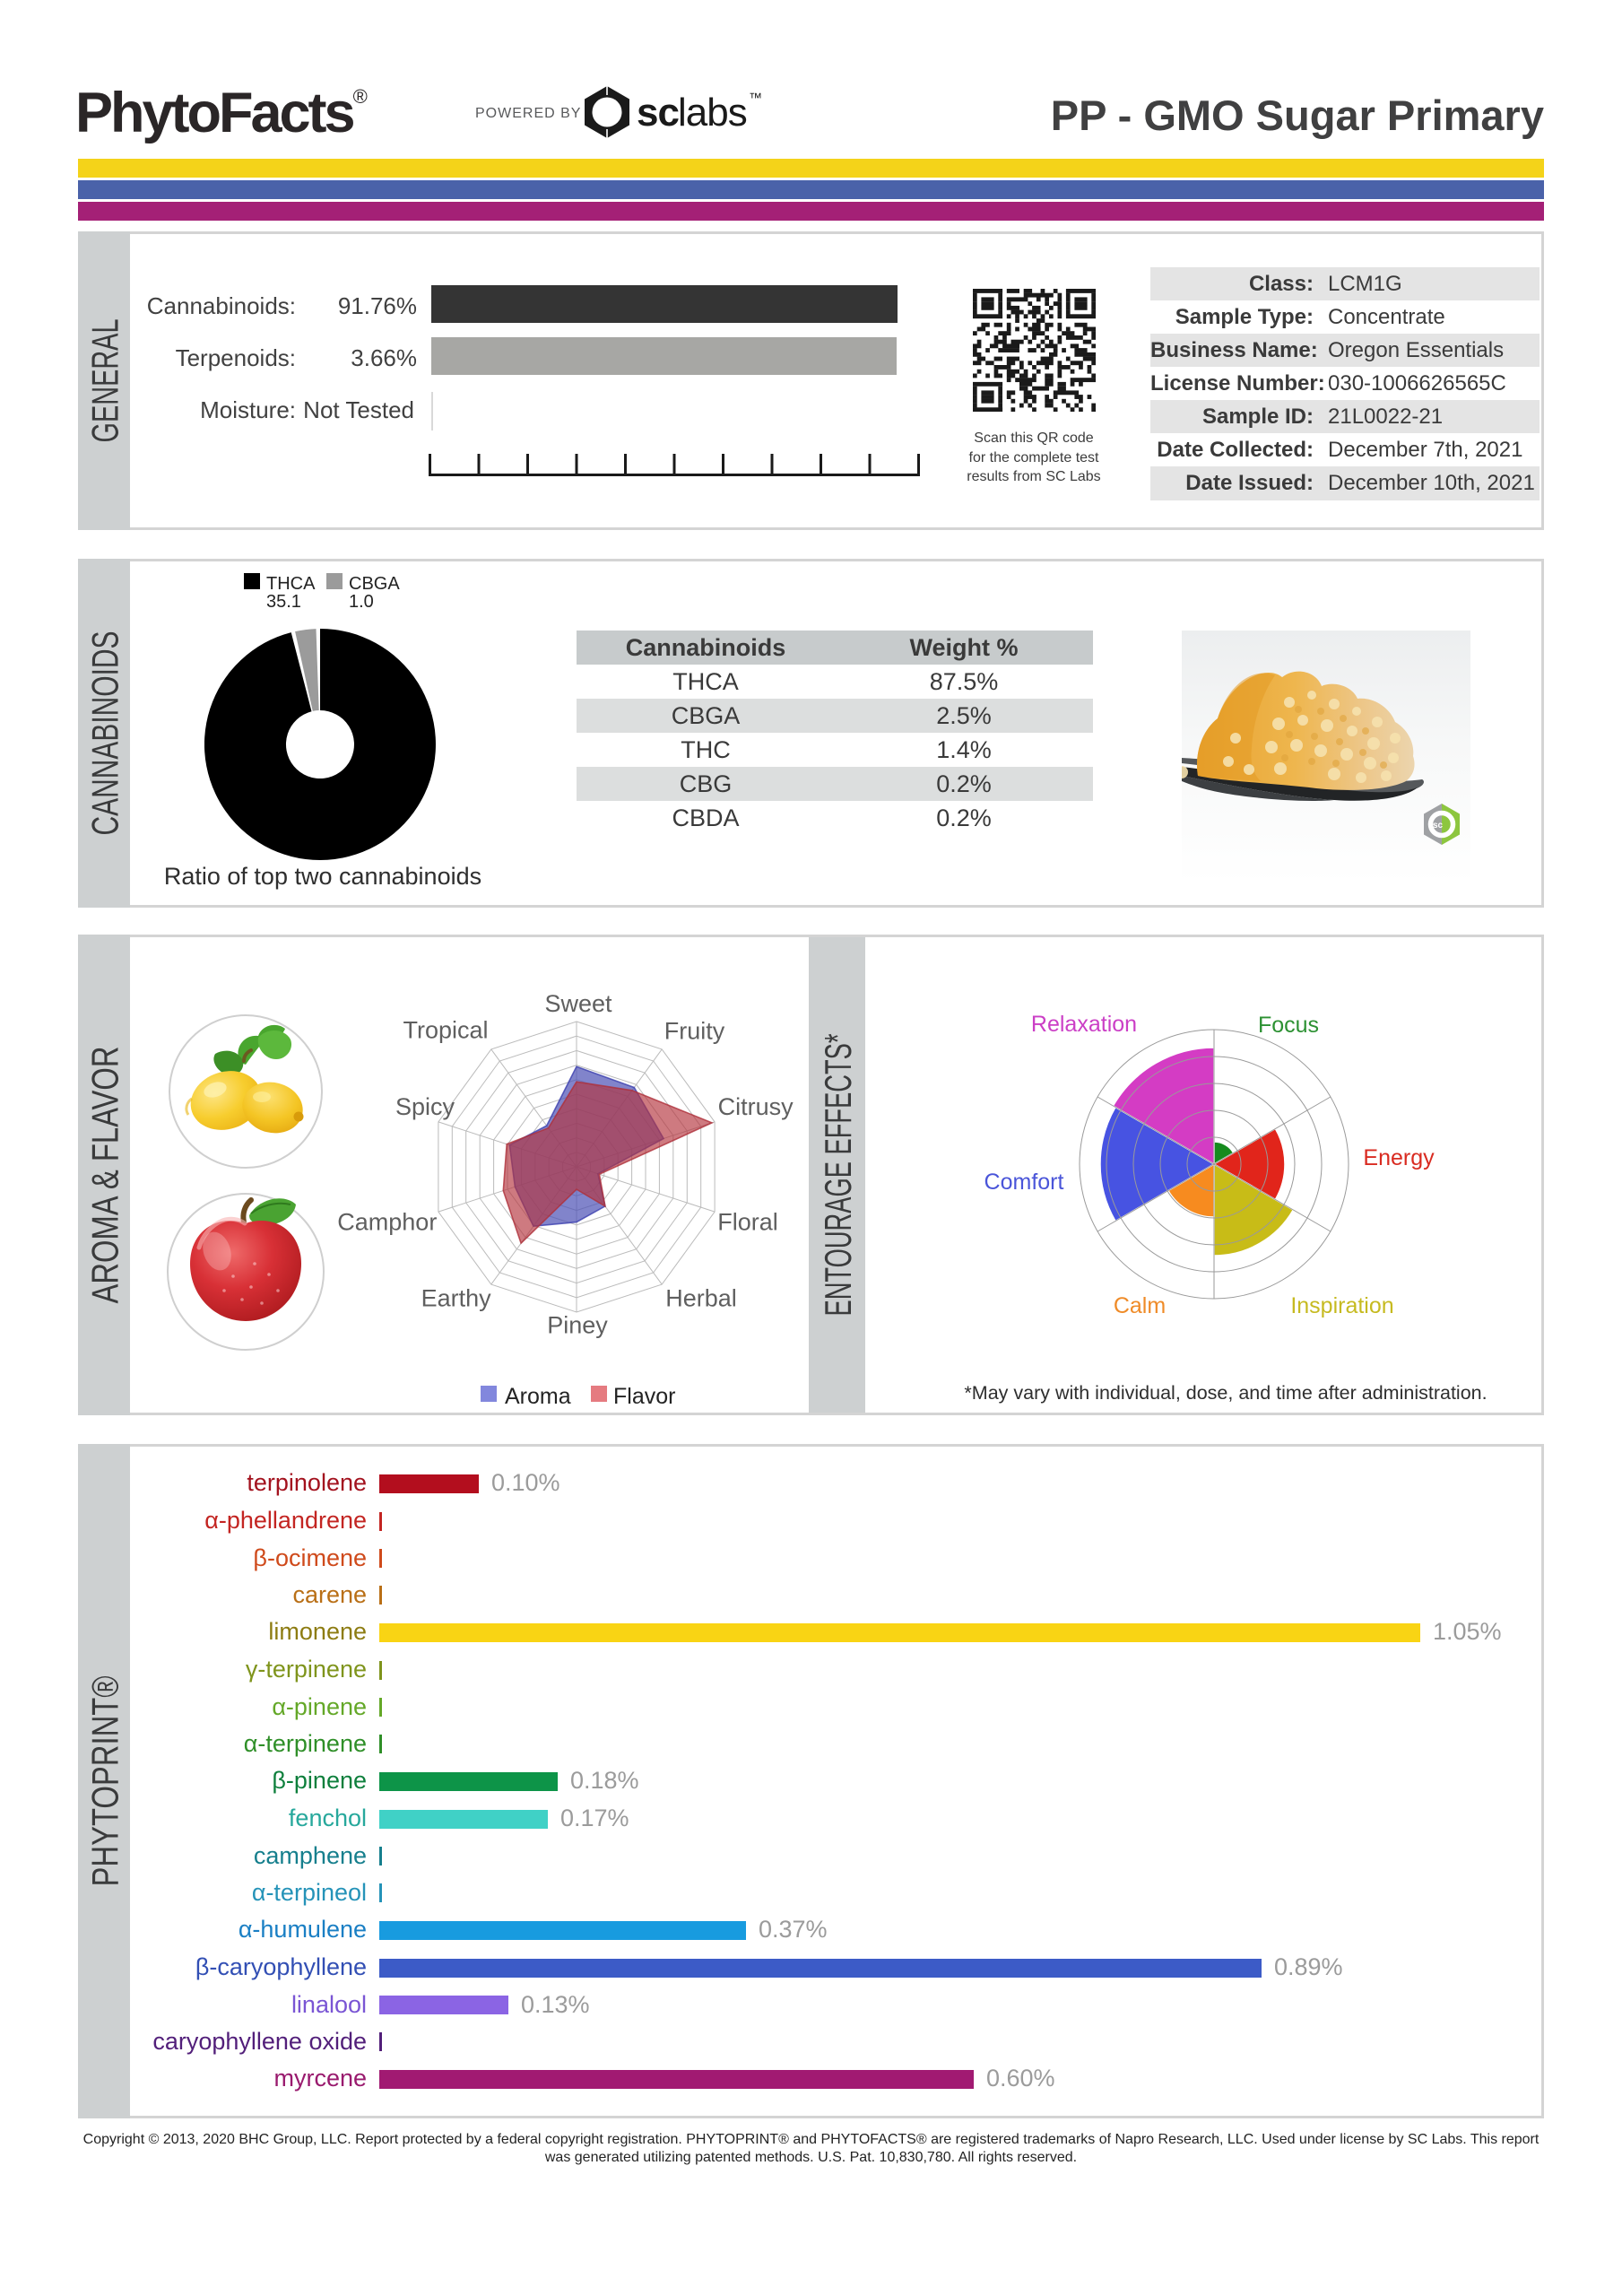  I want to click on svg-text: PHYTOPRINT®, so click(105, 1780).